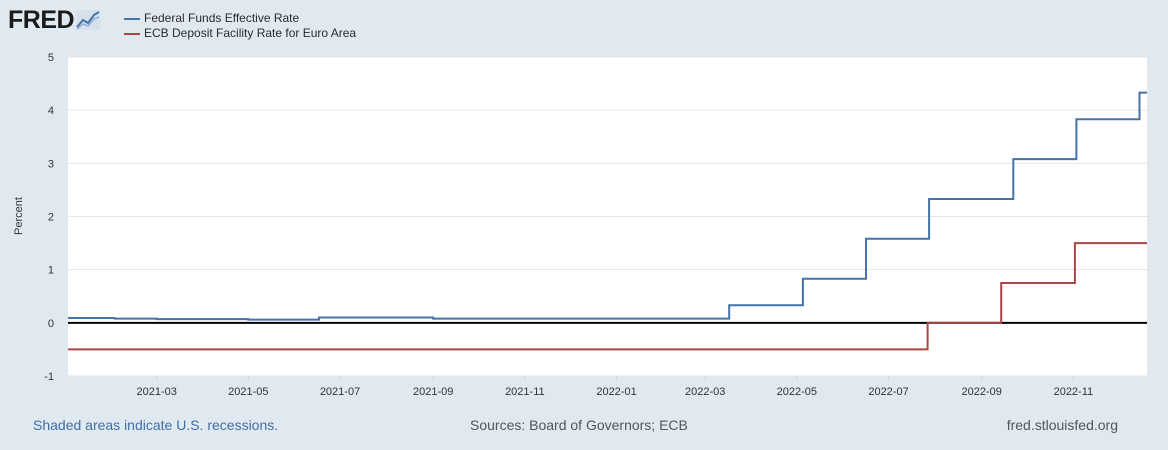  Describe the element at coordinates (705, 392) in the screenshot. I see `x-tick-label: 2022-03` at that location.